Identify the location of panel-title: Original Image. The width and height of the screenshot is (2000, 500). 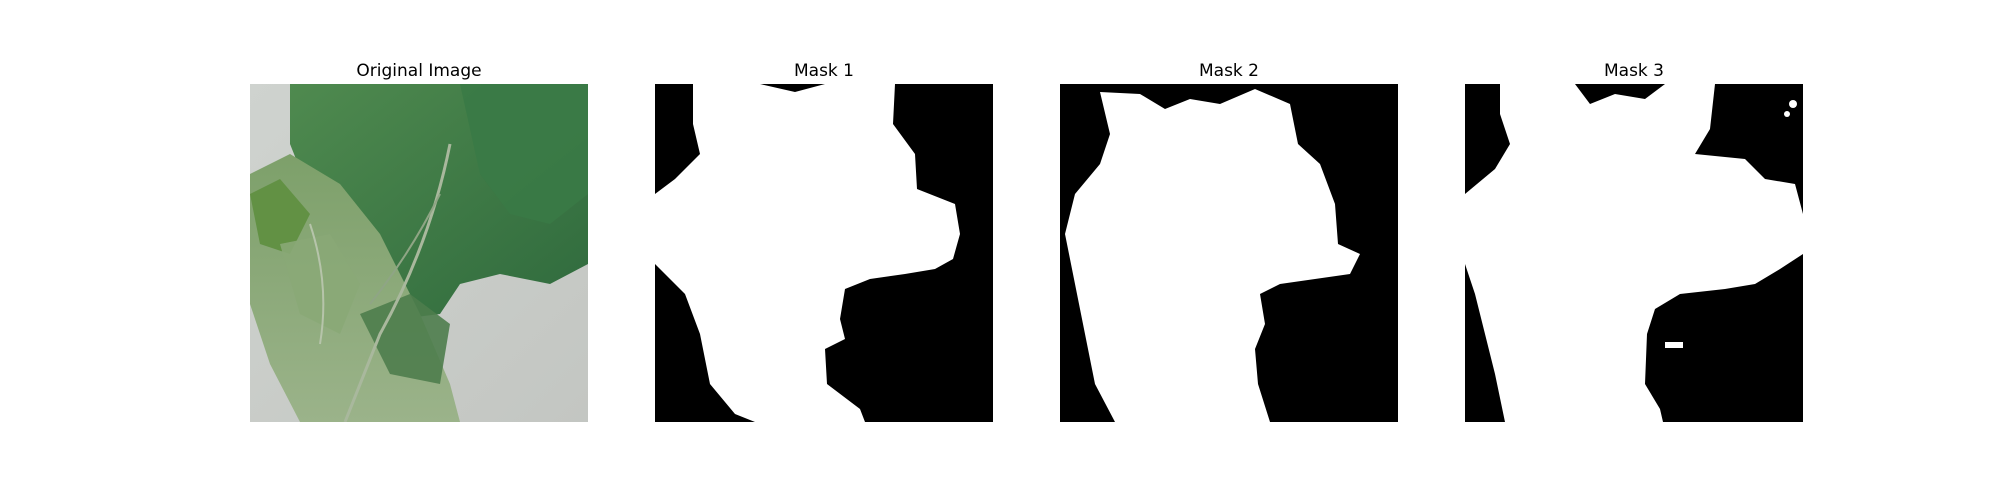
(419, 71).